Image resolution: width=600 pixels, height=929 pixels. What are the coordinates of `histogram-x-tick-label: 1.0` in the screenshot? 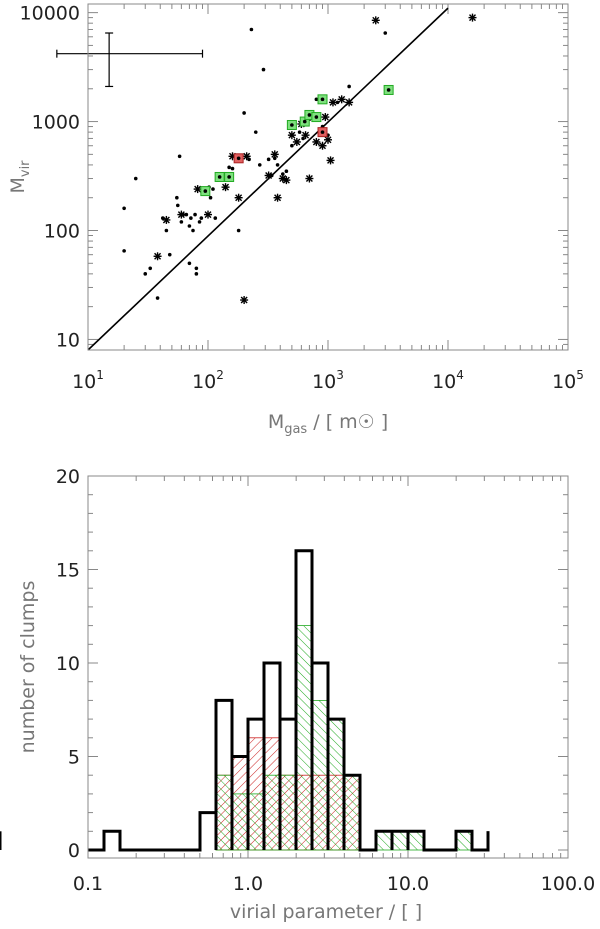 It's located at (248, 884).